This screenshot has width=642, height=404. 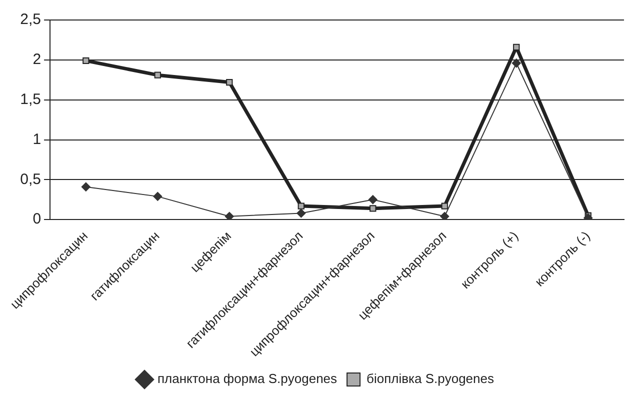 What do you see at coordinates (430, 378) in the screenshot?
I see `legend-label: біоплівка S.pyogenes` at bounding box center [430, 378].